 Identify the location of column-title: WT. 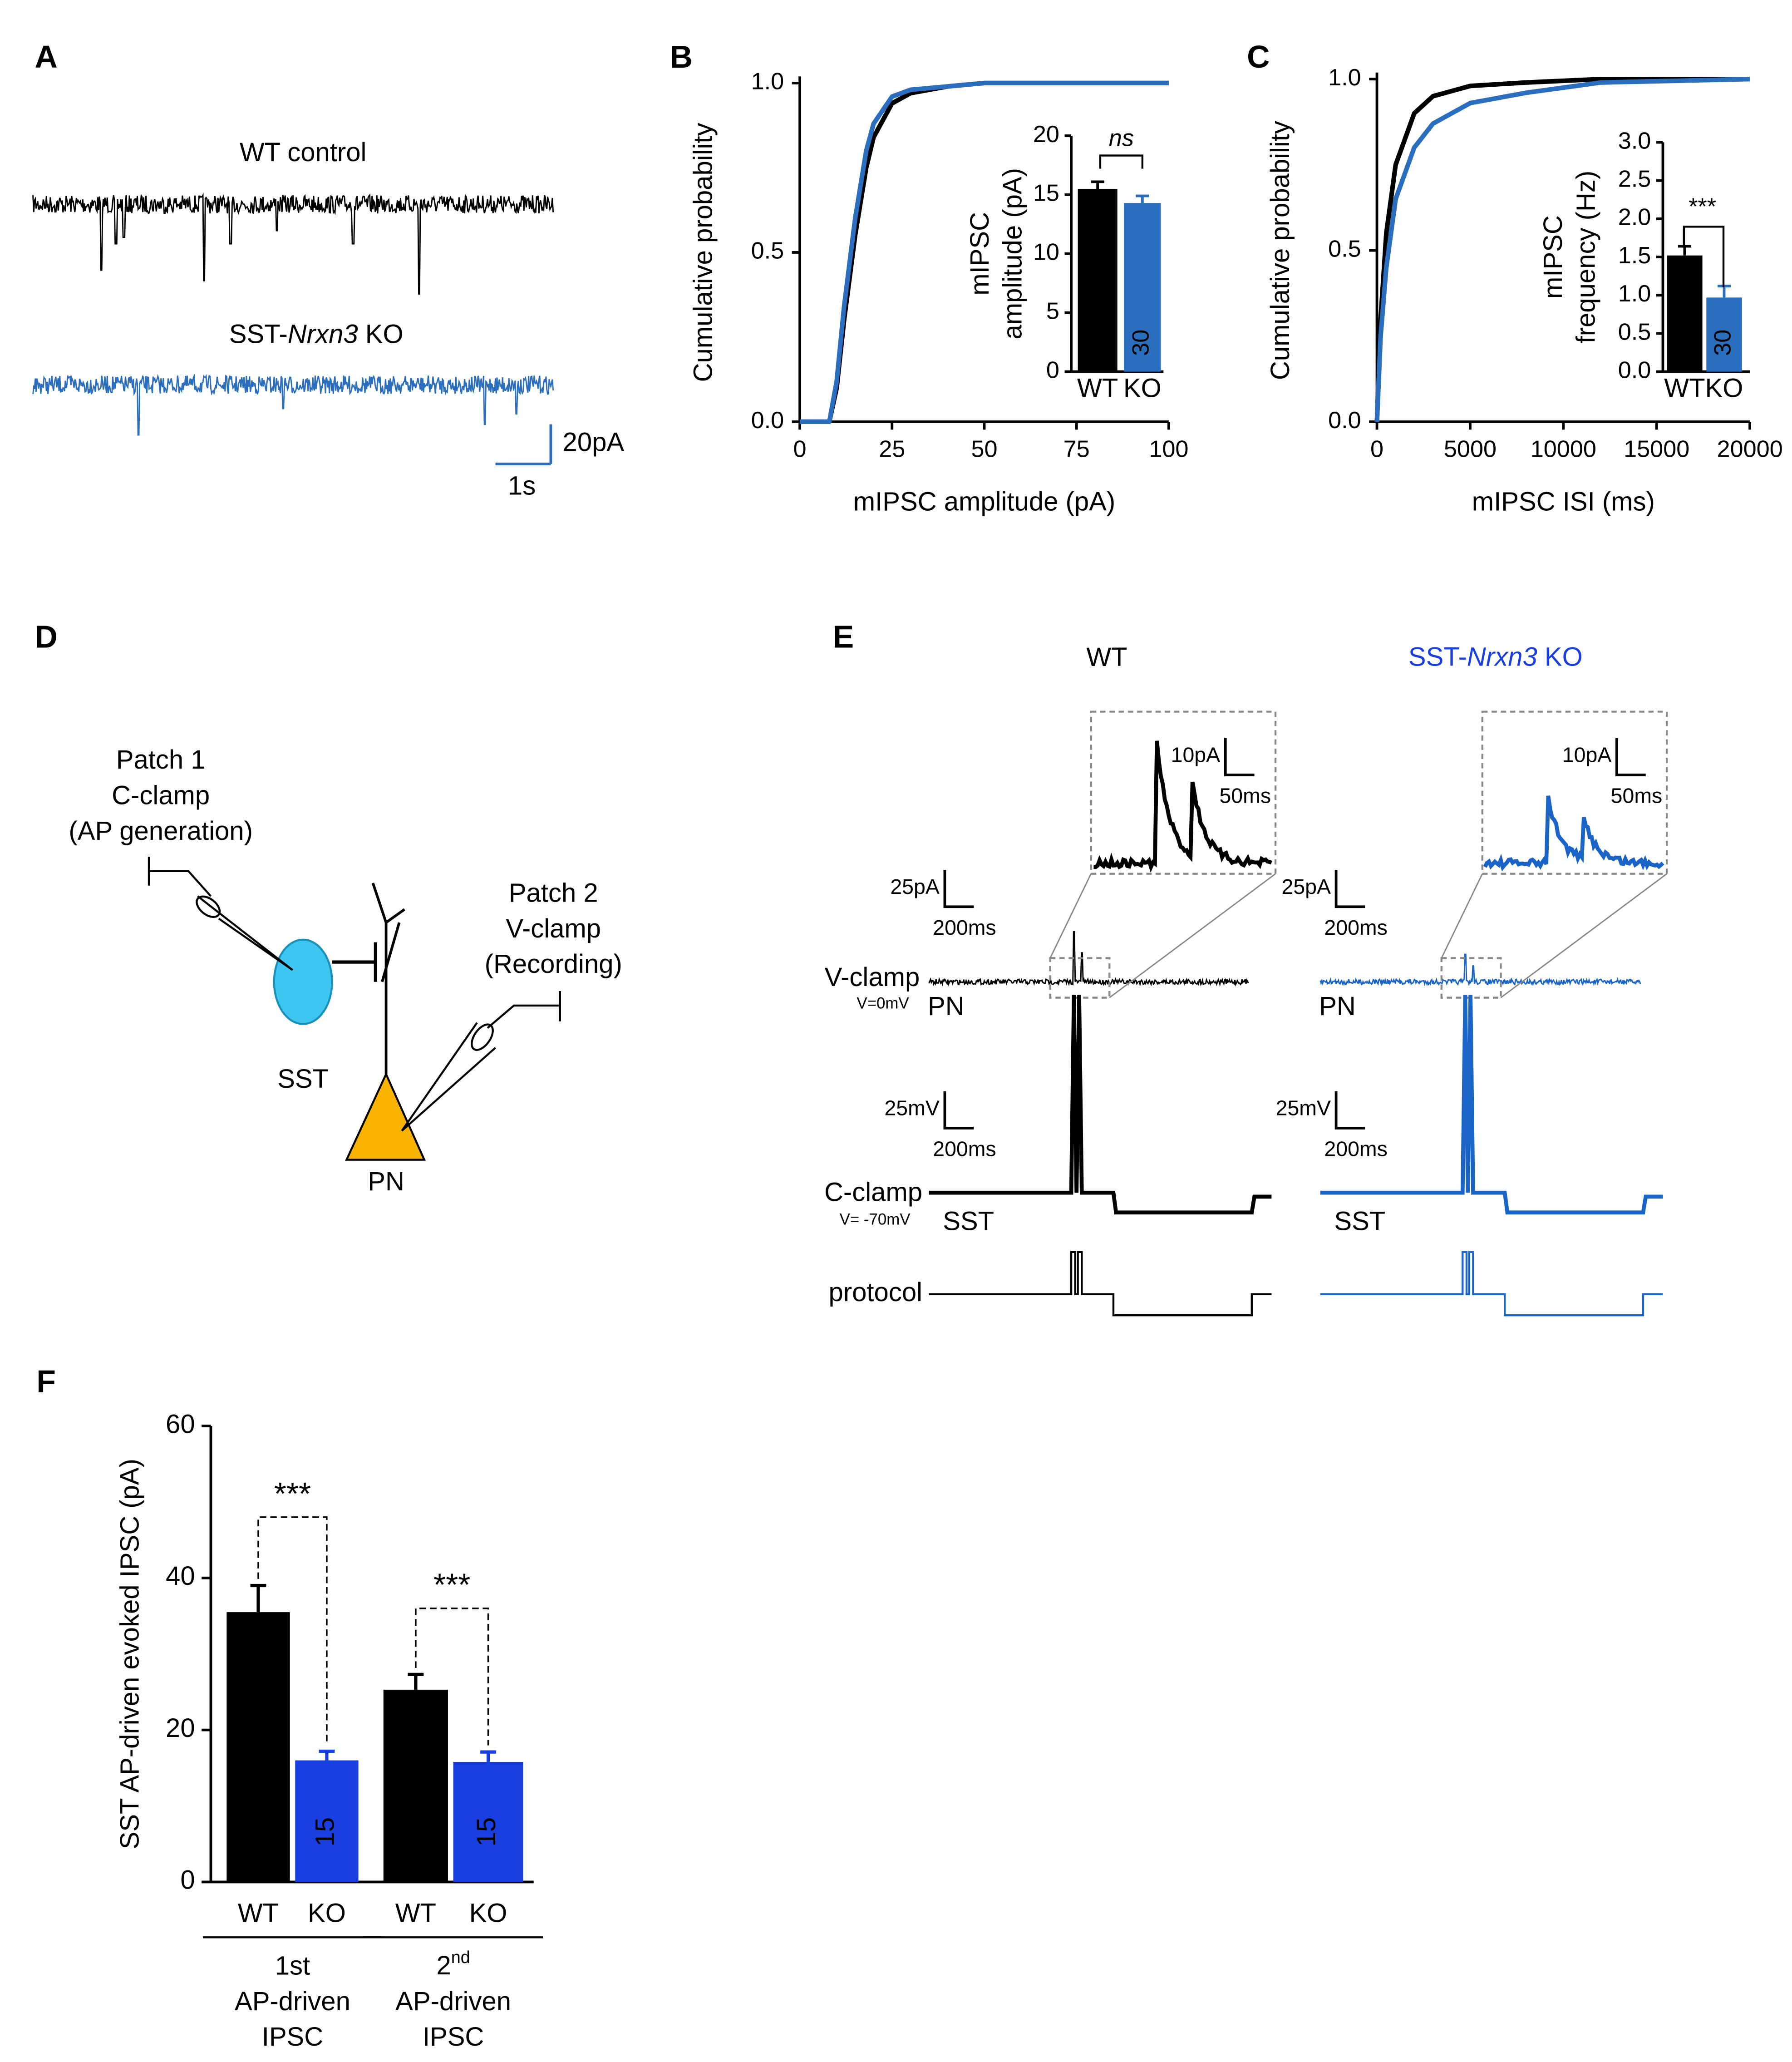
(1106, 657).